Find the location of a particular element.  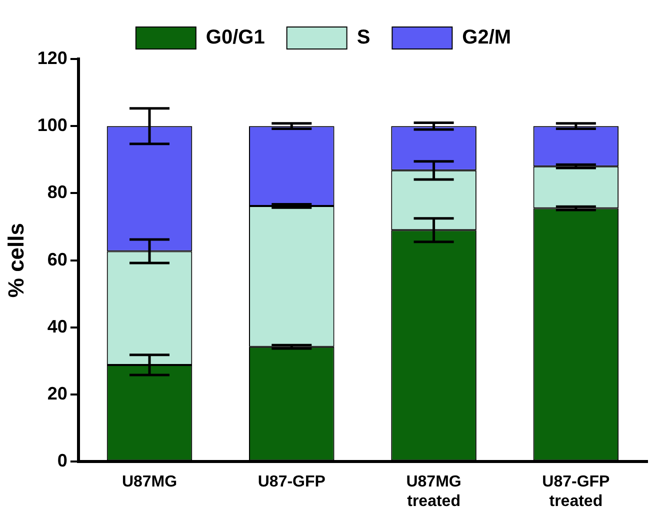

x-tick-label: U87-GFP treated is located at coordinates (576, 492).